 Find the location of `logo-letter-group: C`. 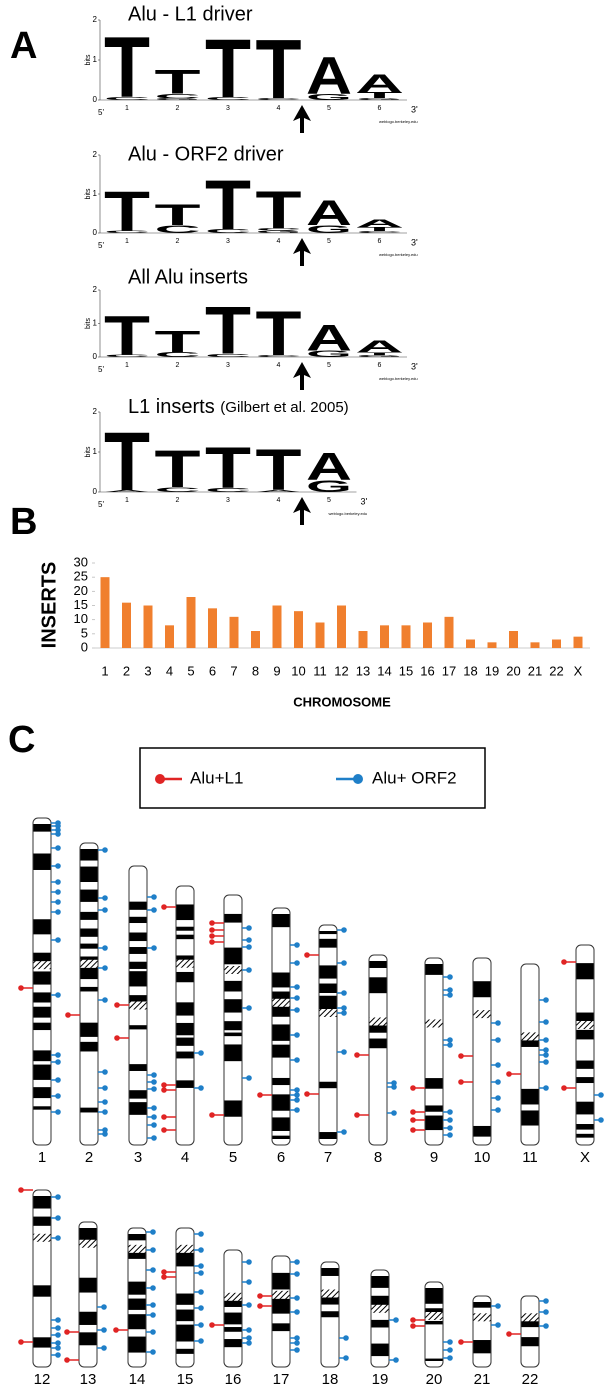

logo-letter-group: C is located at coordinates (127, 232).